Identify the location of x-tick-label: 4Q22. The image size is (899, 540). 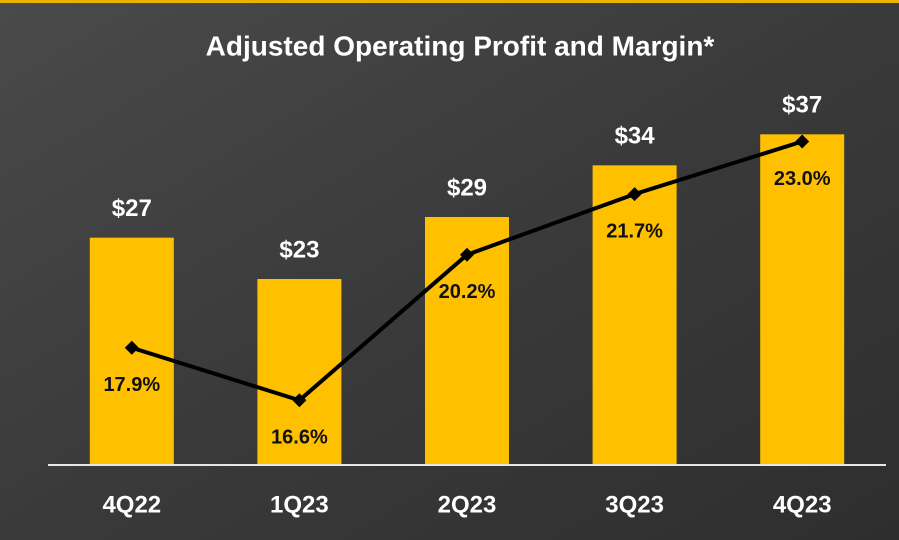
(131, 504).